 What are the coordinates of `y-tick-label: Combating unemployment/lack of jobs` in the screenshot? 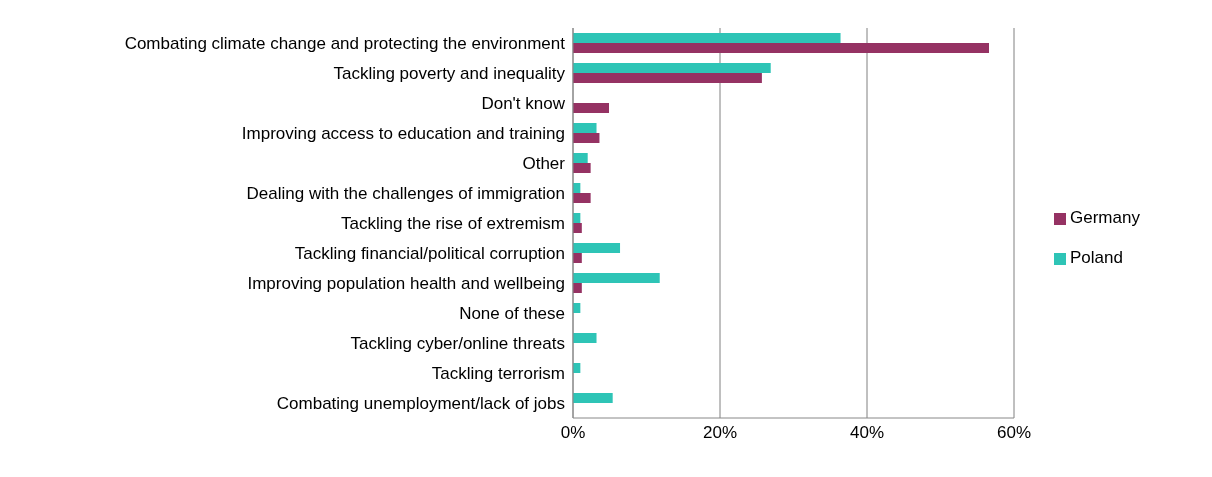 It's located at (420, 404).